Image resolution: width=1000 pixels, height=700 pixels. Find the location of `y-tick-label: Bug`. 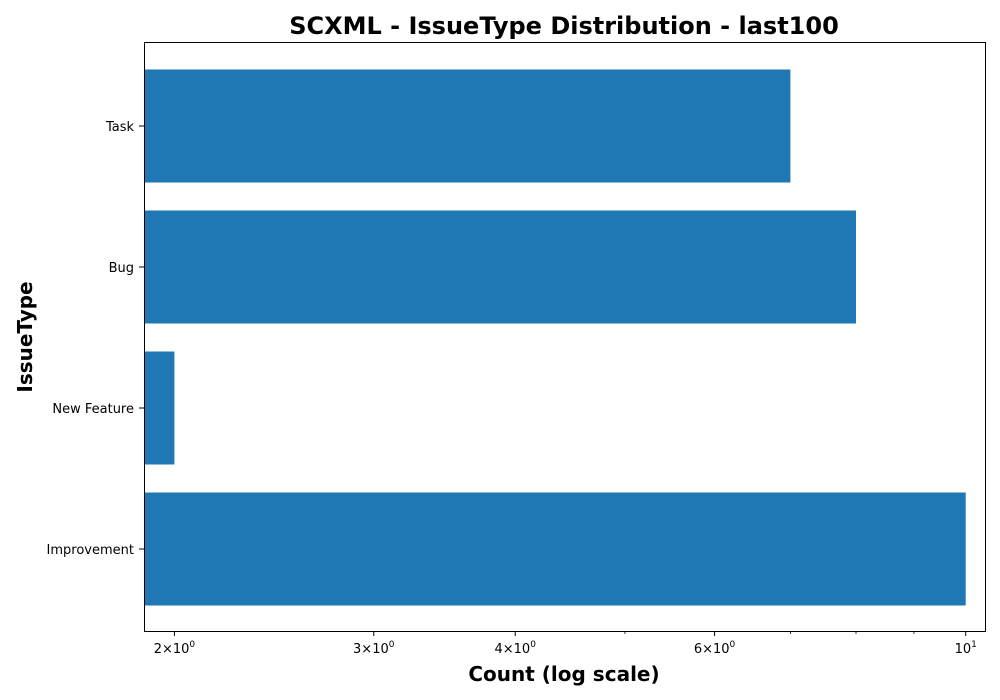

y-tick-label: Bug is located at coordinates (121, 268).